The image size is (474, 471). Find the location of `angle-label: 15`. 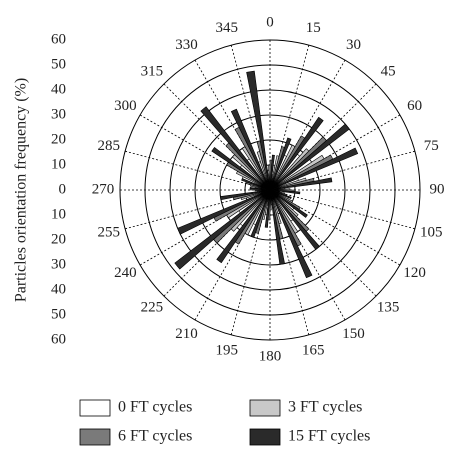

angle-label: 15 is located at coordinates (313, 28).